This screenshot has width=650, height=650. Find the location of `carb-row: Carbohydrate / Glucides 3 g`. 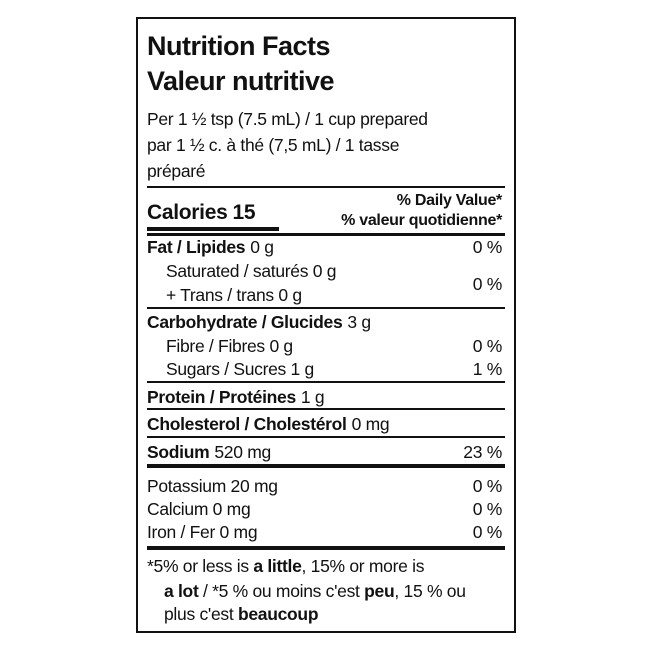

carb-row: Carbohydrate / Glucides 3 g is located at coordinates (324, 322).